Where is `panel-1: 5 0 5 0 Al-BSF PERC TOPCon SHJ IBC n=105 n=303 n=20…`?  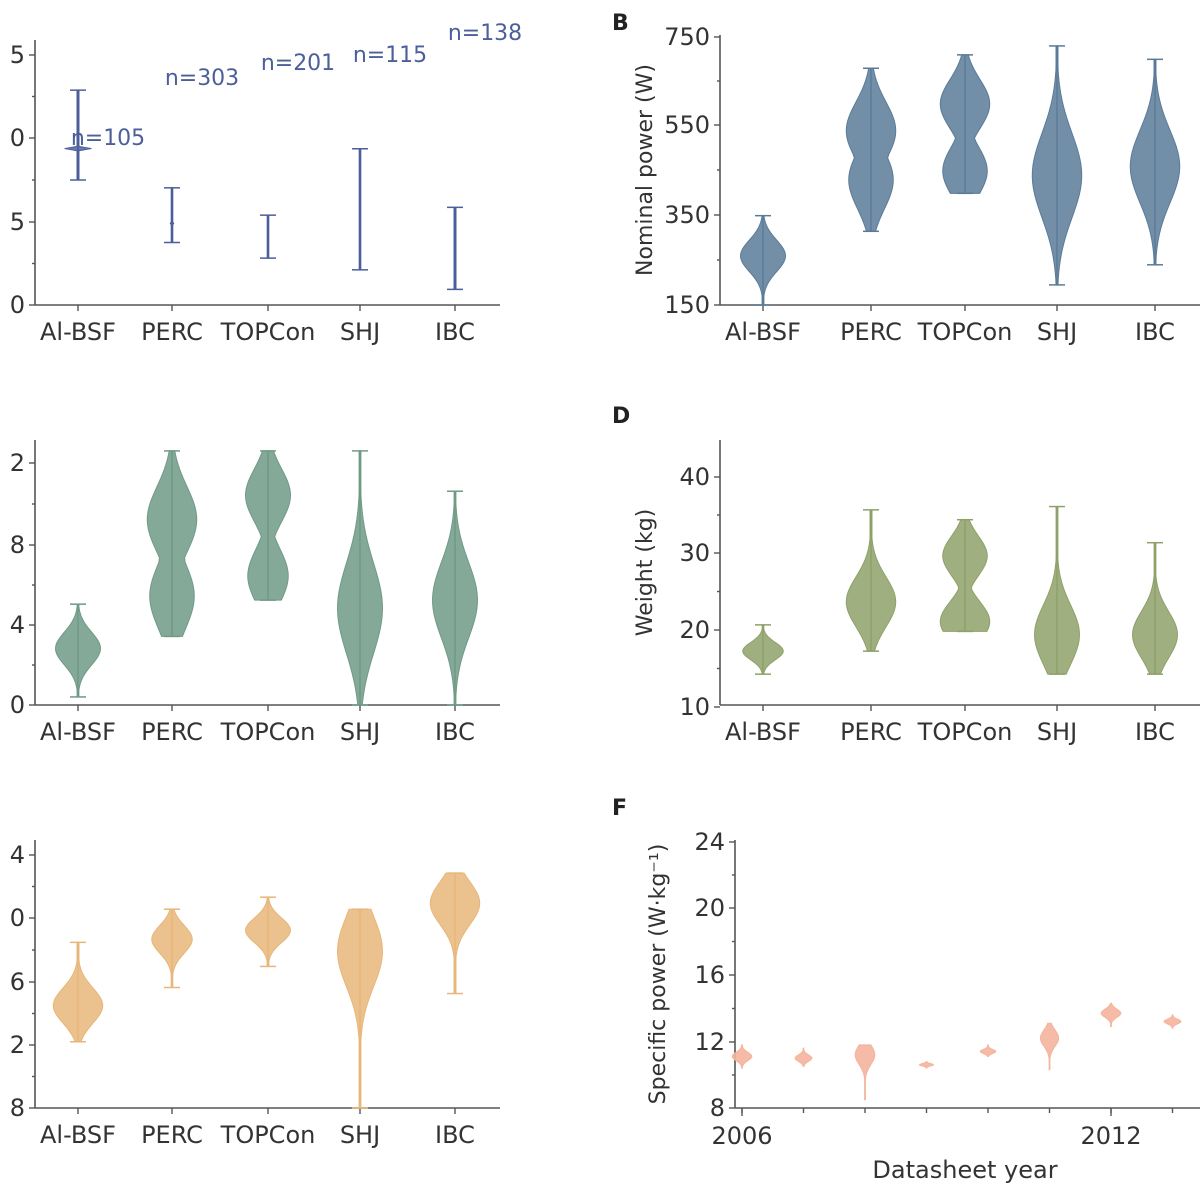
panel-1: 5 0 5 0 Al-BSF PERC TOPCon SHJ IBC n=105 n=303 n=20… is located at coordinates (266, 183).